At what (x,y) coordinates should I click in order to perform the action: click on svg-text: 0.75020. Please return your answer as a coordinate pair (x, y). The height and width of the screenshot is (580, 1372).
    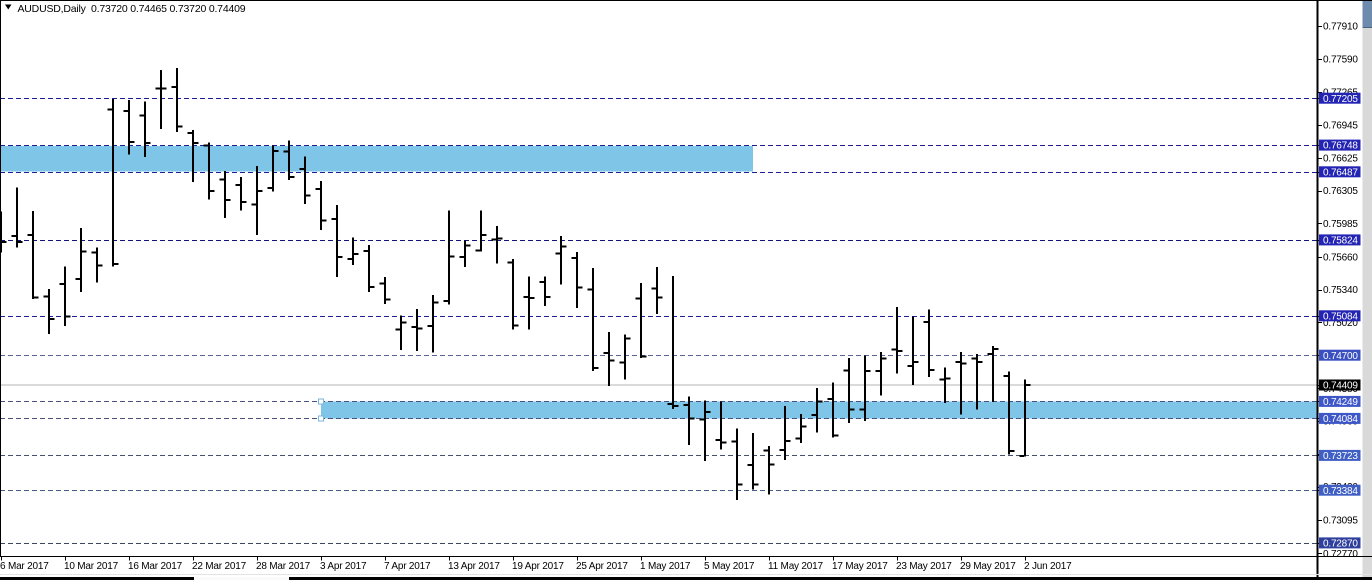
    Looking at the image, I should click on (1340, 323).